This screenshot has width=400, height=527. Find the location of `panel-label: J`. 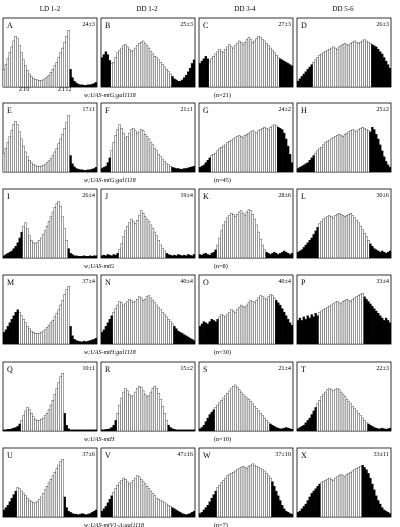

panel-label: J is located at coordinates (106, 196).